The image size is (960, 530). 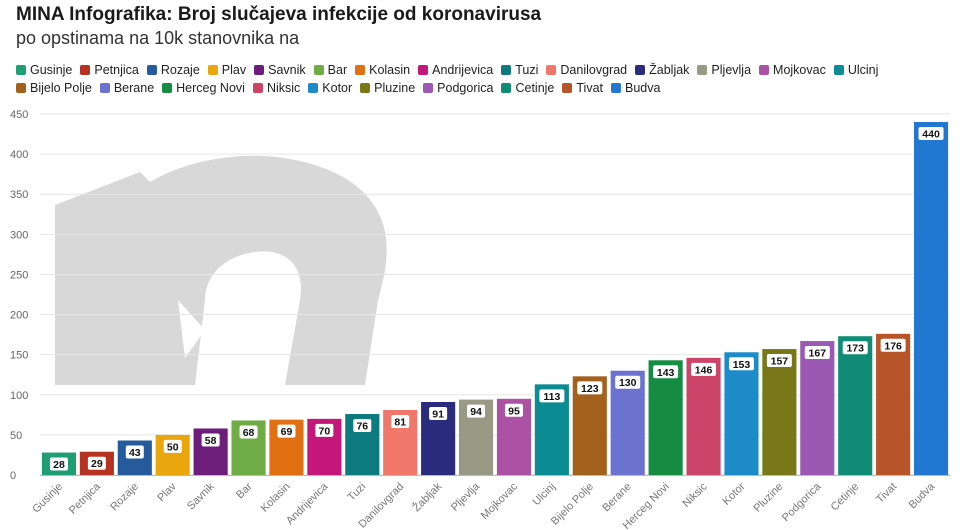 What do you see at coordinates (61, 88) in the screenshot?
I see `legend-label: Bijelo Polje` at bounding box center [61, 88].